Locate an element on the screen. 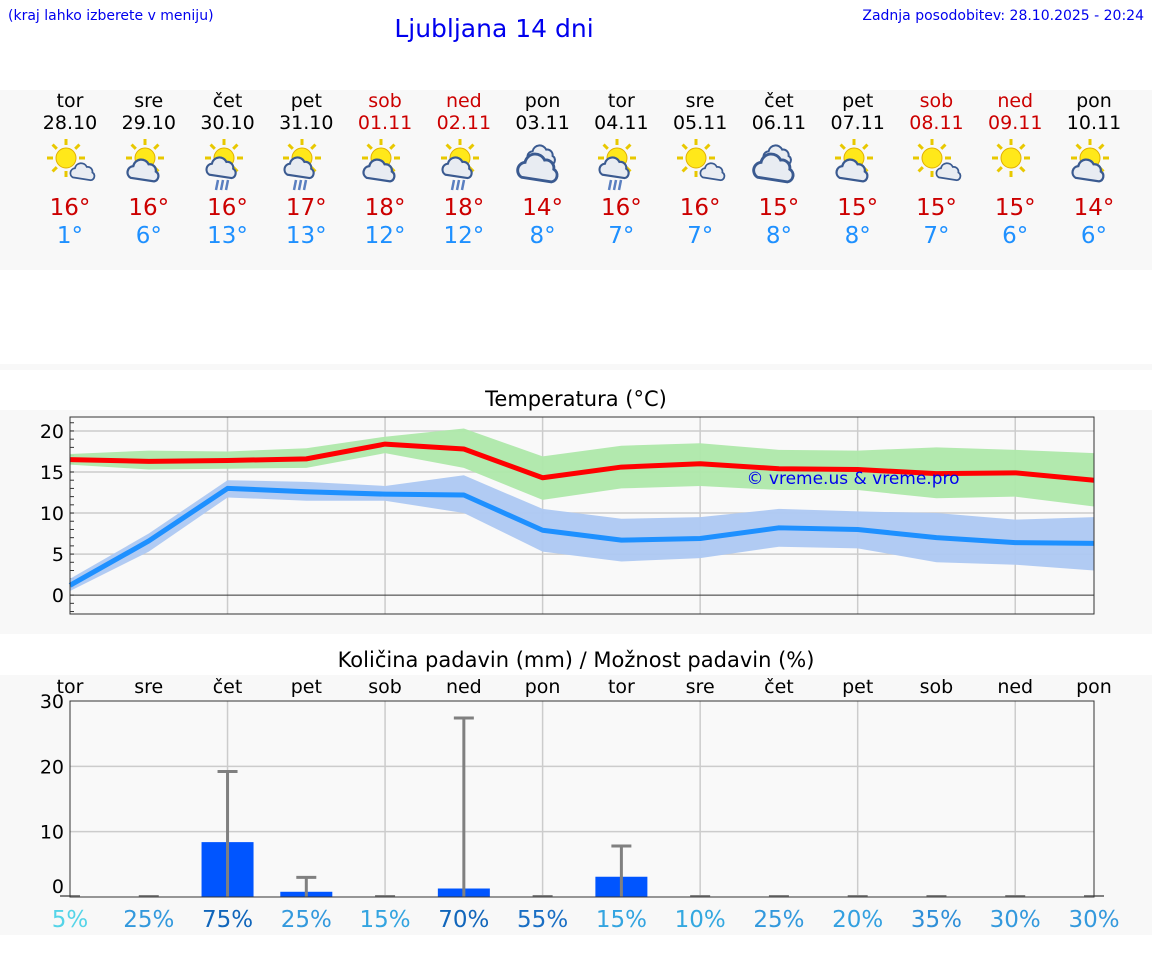 The height and width of the screenshot is (975, 1152). divider is located at coordinates (576, 367).